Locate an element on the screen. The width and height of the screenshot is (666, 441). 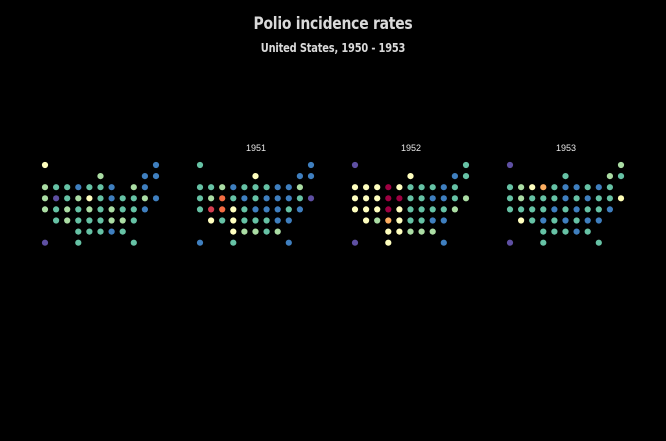
panel-1951: 1951 is located at coordinates (255, 194).